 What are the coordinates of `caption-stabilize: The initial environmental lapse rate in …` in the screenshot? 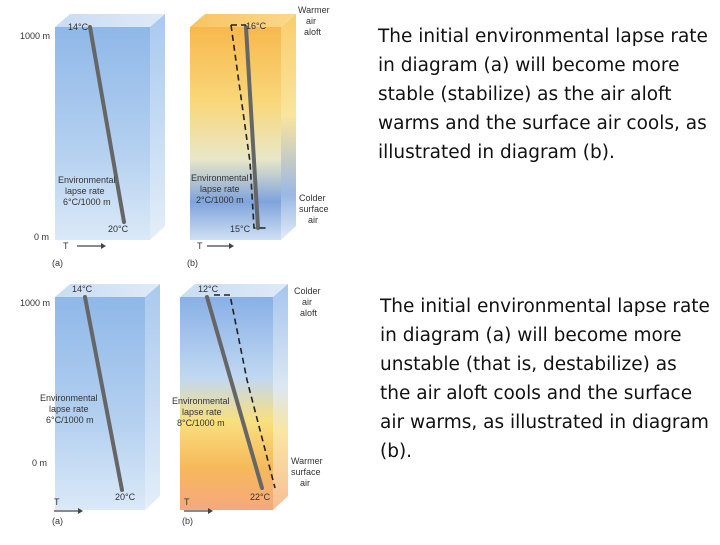 It's located at (543, 94).